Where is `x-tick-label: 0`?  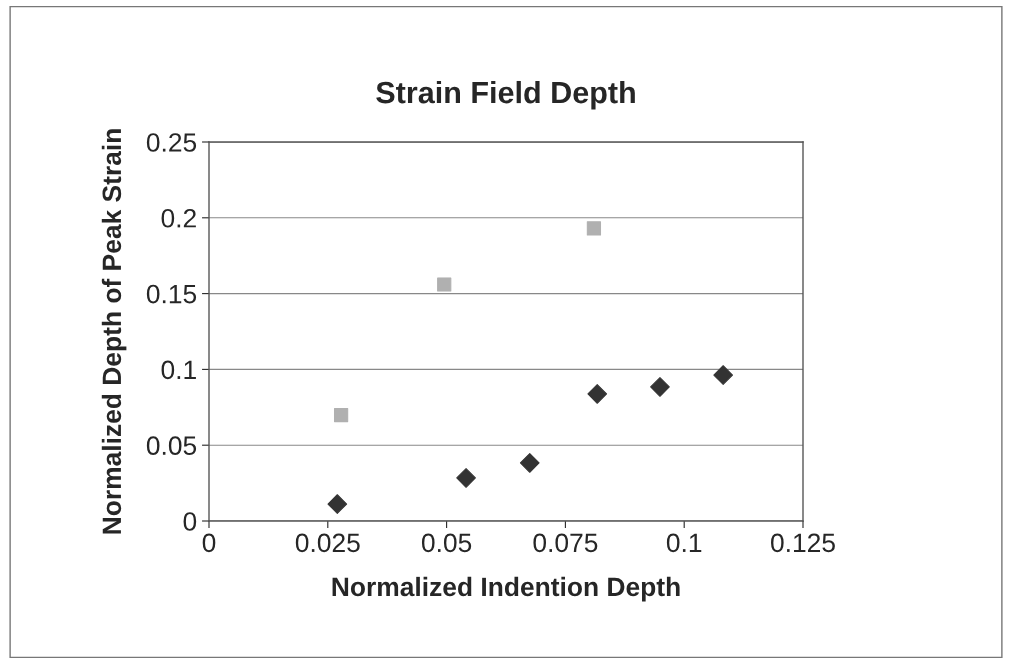 x-tick-label: 0 is located at coordinates (209, 543).